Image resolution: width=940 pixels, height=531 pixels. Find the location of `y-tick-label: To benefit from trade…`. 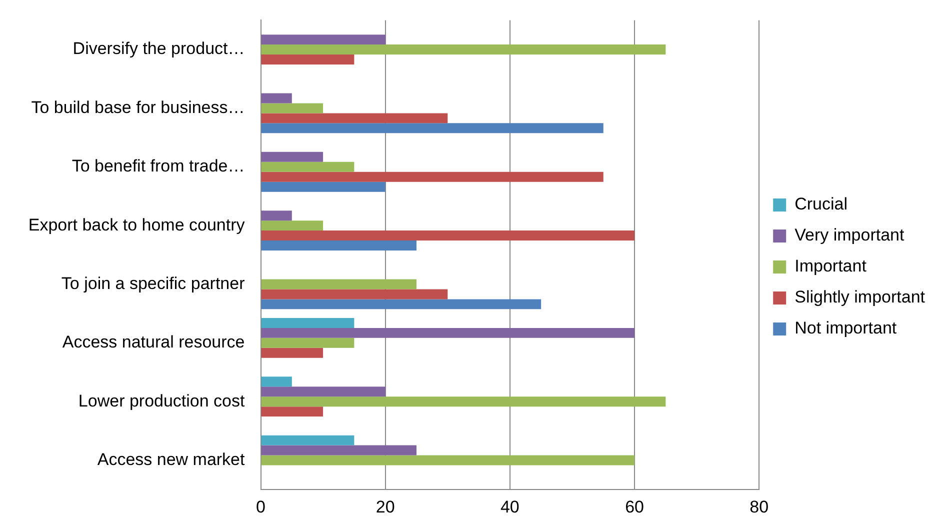

y-tick-label: To benefit from trade… is located at coordinates (158, 166).